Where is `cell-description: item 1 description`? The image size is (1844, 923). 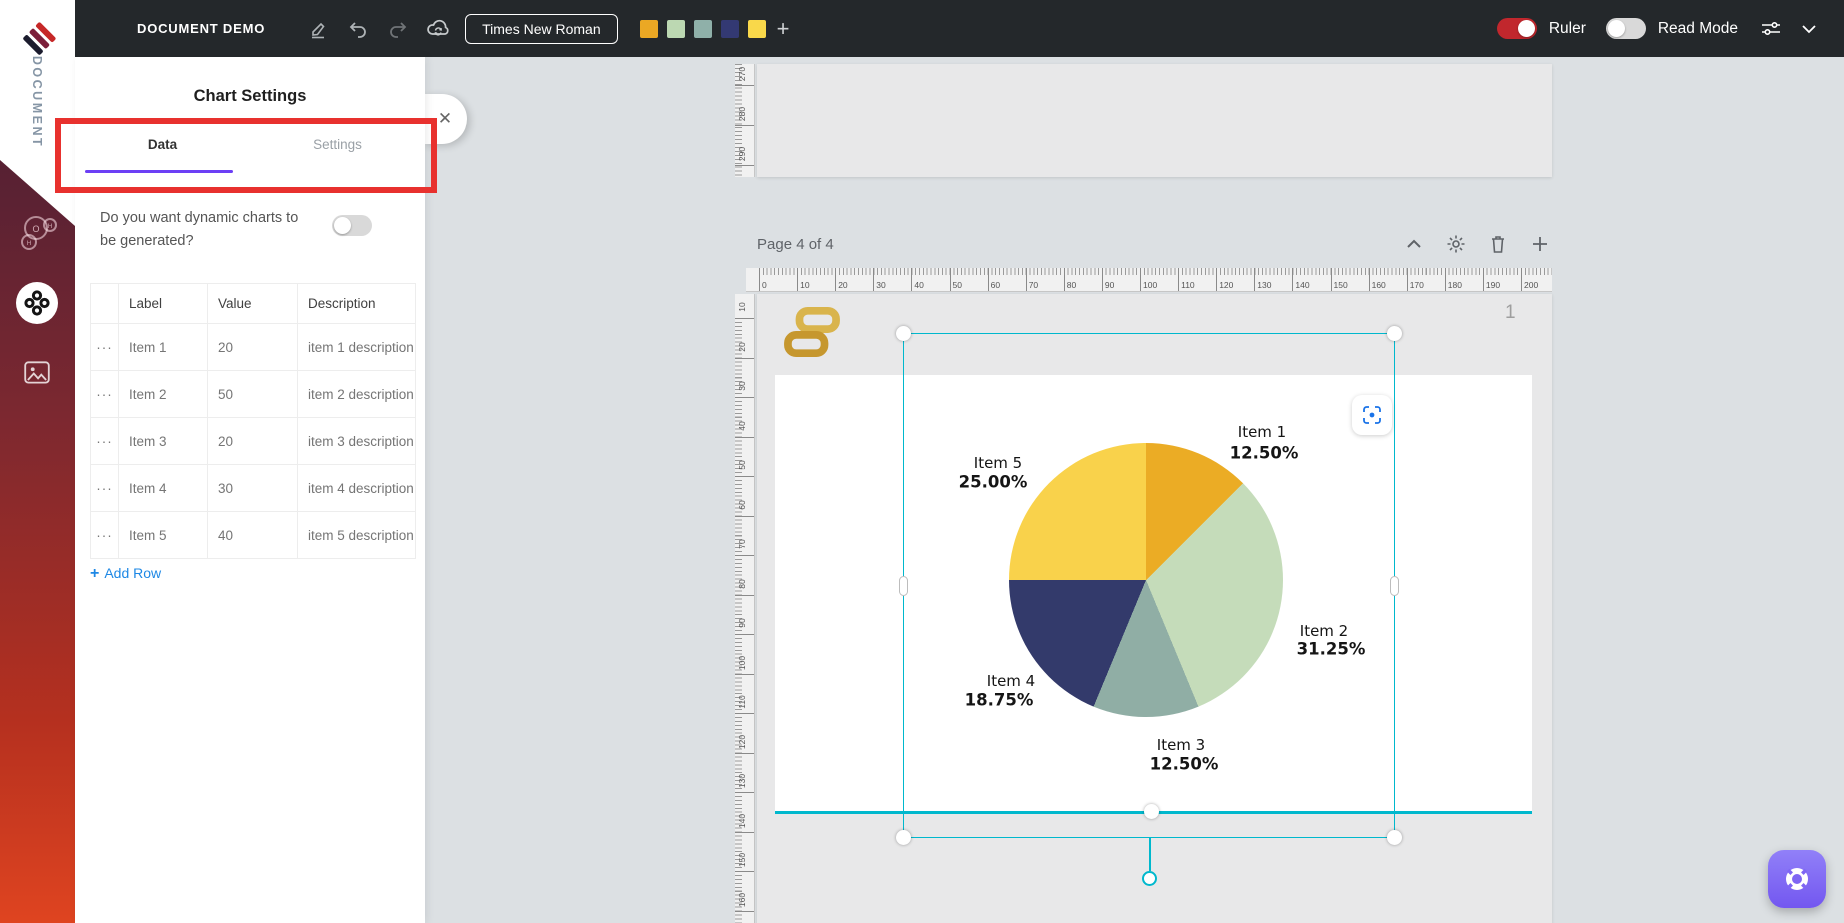
cell-description: item 1 description is located at coordinates (356, 347).